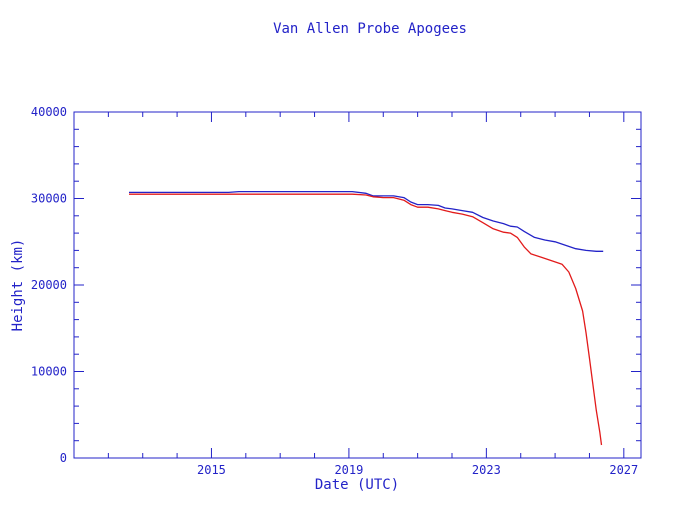  What do you see at coordinates (370, 29) in the screenshot?
I see `chart-title: Van Allen Probe Apogees` at bounding box center [370, 29].